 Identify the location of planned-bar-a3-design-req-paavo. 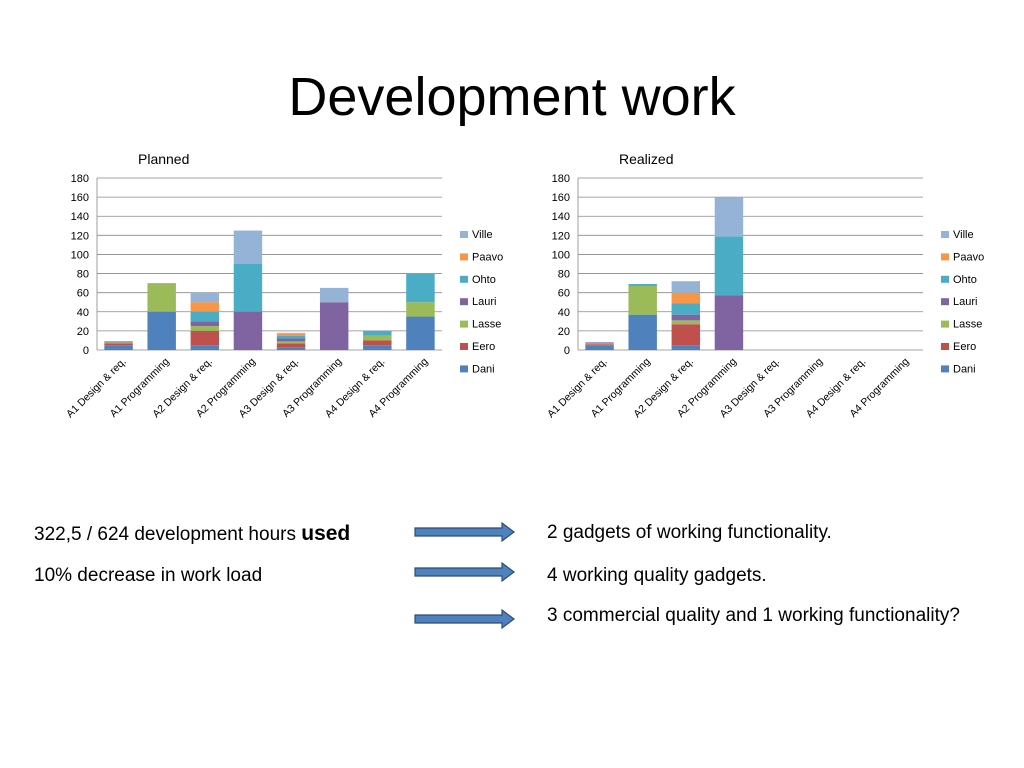
(291, 334).